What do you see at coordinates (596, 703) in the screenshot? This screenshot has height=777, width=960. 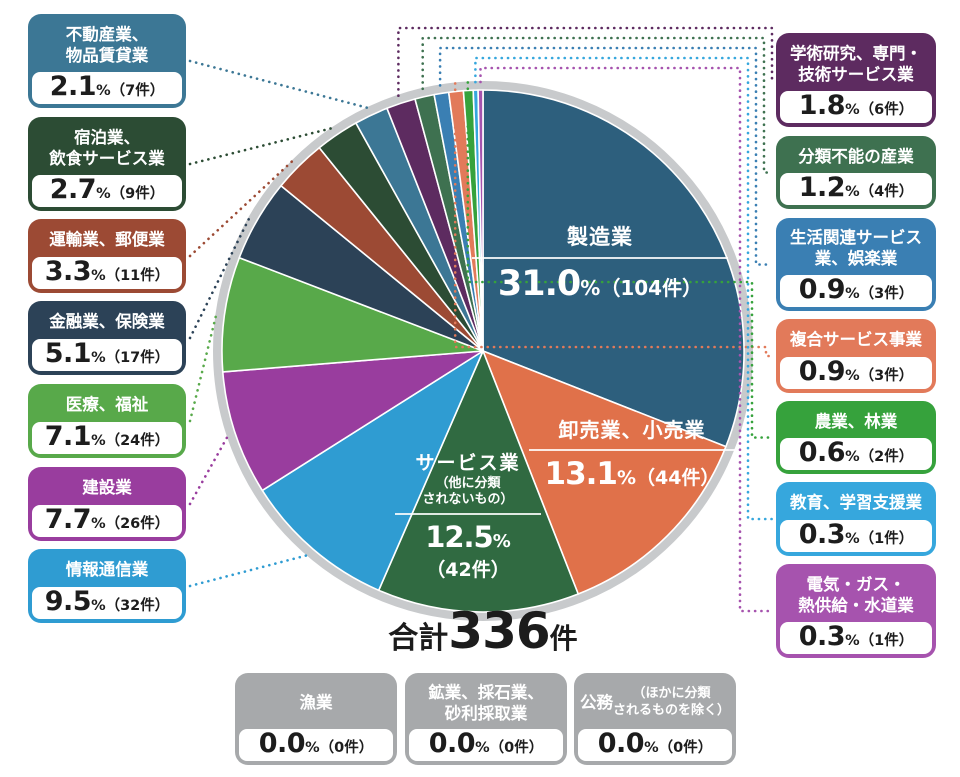 I see `label-box-title-main: 公務` at bounding box center [596, 703].